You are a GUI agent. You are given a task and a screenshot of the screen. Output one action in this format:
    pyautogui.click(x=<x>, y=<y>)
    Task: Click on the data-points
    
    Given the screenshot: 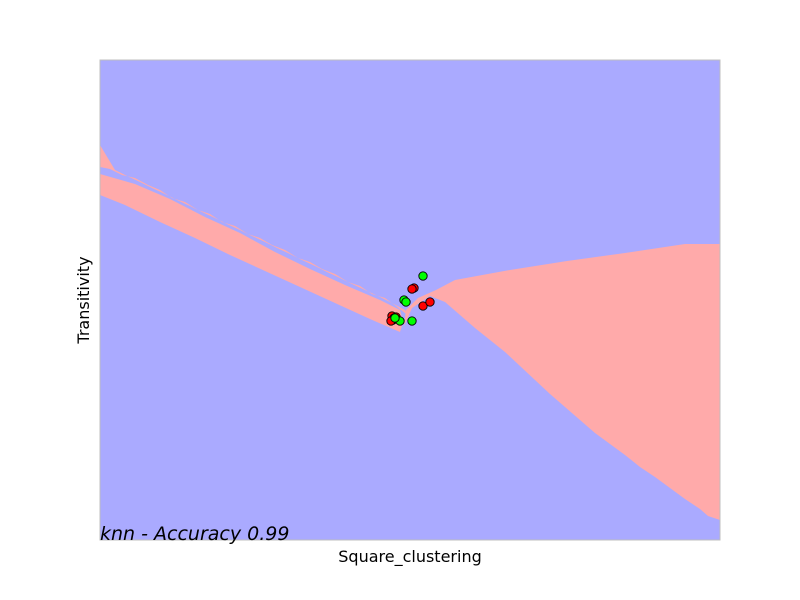 What is the action you would take?
    pyautogui.click(x=410, y=298)
    